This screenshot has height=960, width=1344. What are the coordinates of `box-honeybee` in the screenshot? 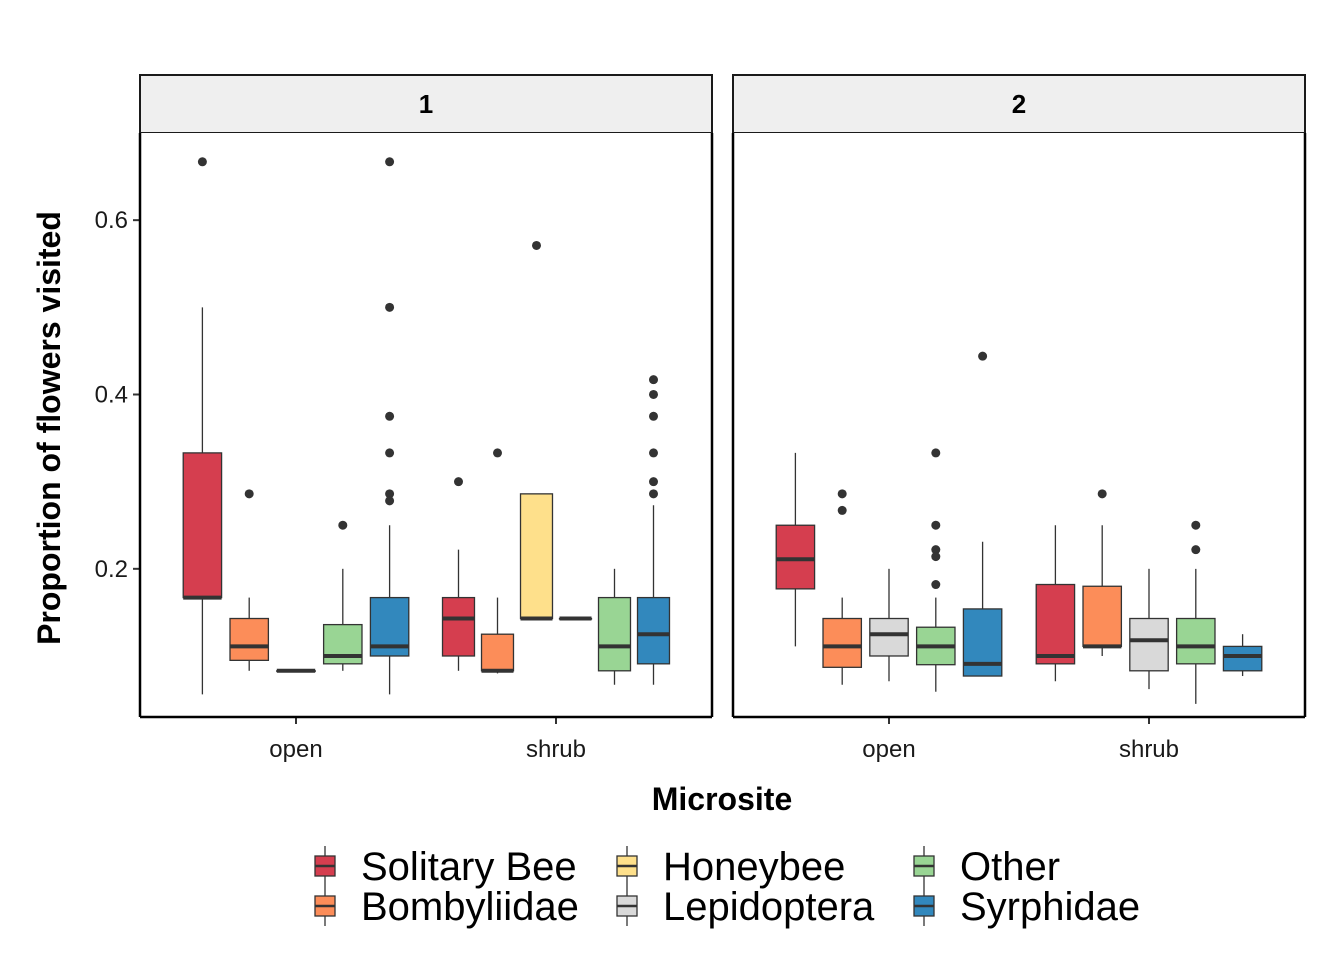 It's located at (536, 430).